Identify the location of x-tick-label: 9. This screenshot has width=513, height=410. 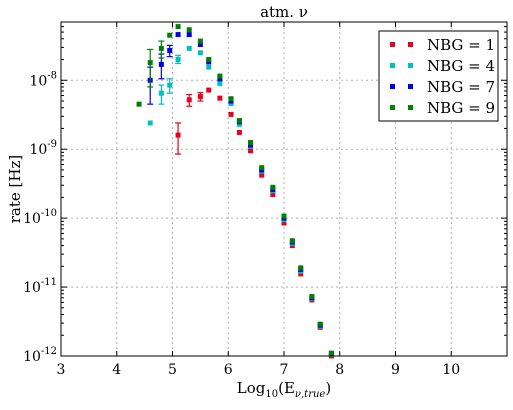
(395, 370).